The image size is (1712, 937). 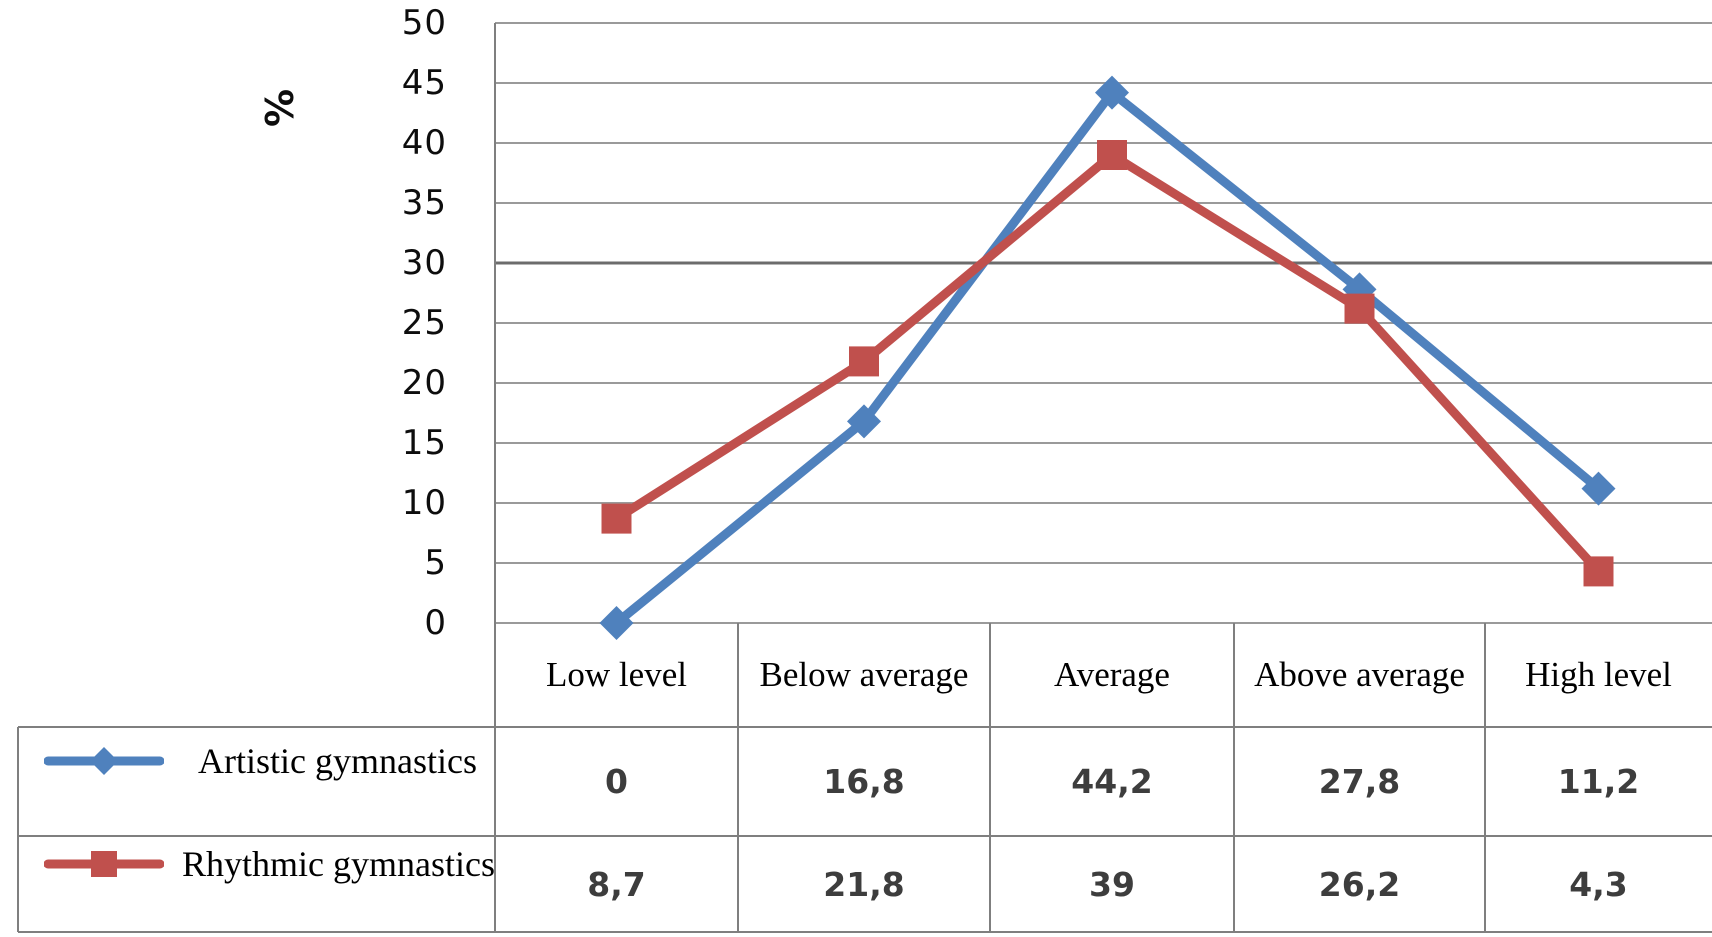 I want to click on value-artistic-high: 11,2, so click(x=1598, y=781).